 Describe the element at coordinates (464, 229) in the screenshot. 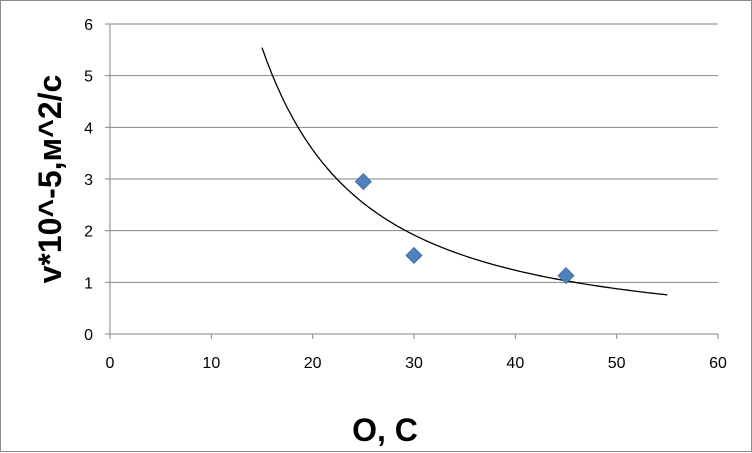

I see `data-points` at that location.